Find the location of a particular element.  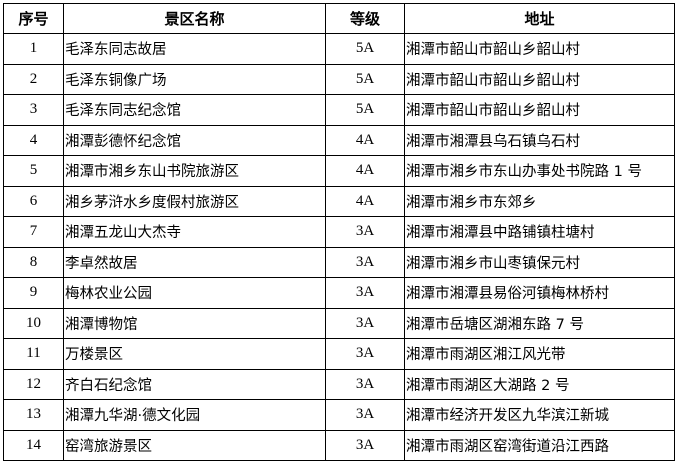

row-number-cell: 6 is located at coordinates (33, 201).